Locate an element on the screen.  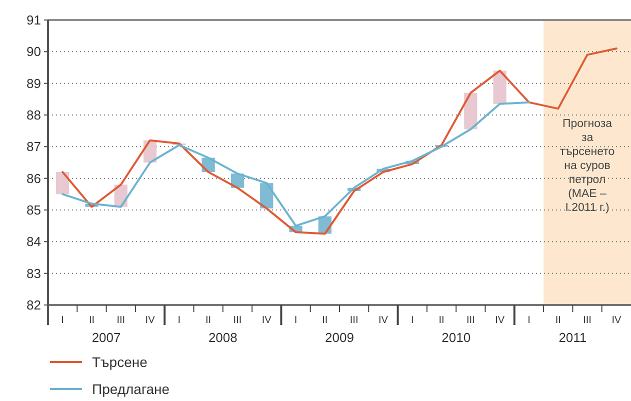
y-tick-label: 88 is located at coordinates (33, 115).